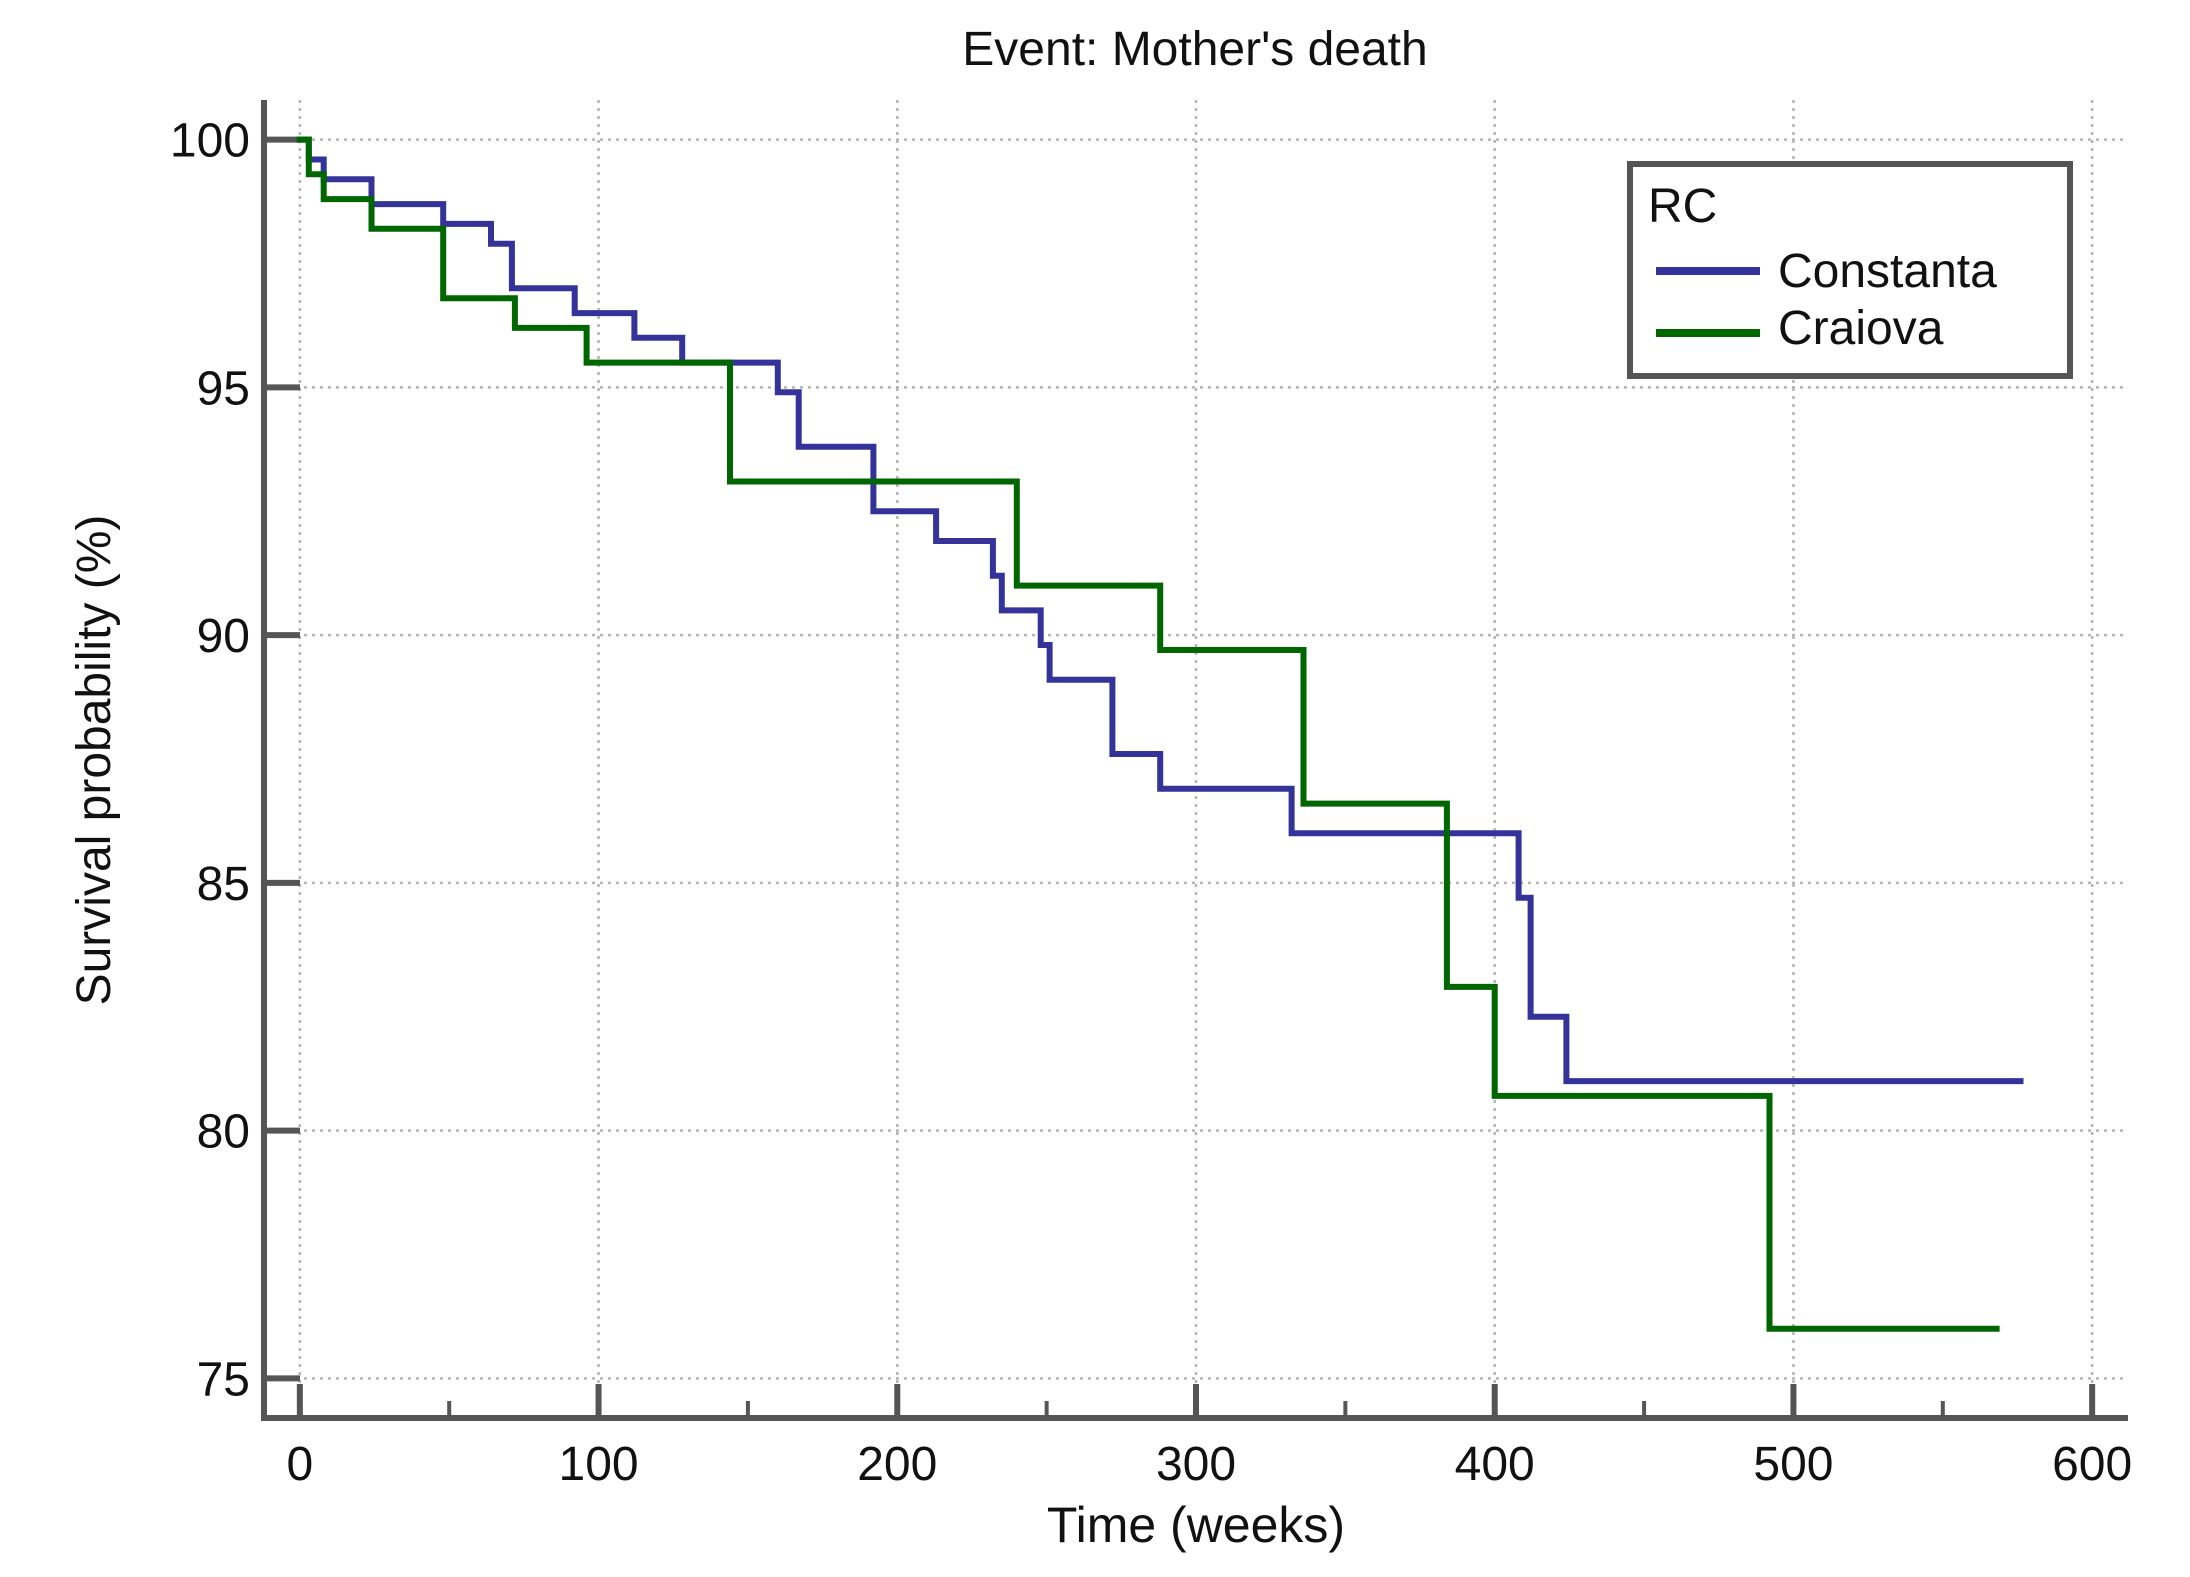  Describe the element at coordinates (1196, 1464) in the screenshot. I see `x-tick-label-300: 300` at that location.